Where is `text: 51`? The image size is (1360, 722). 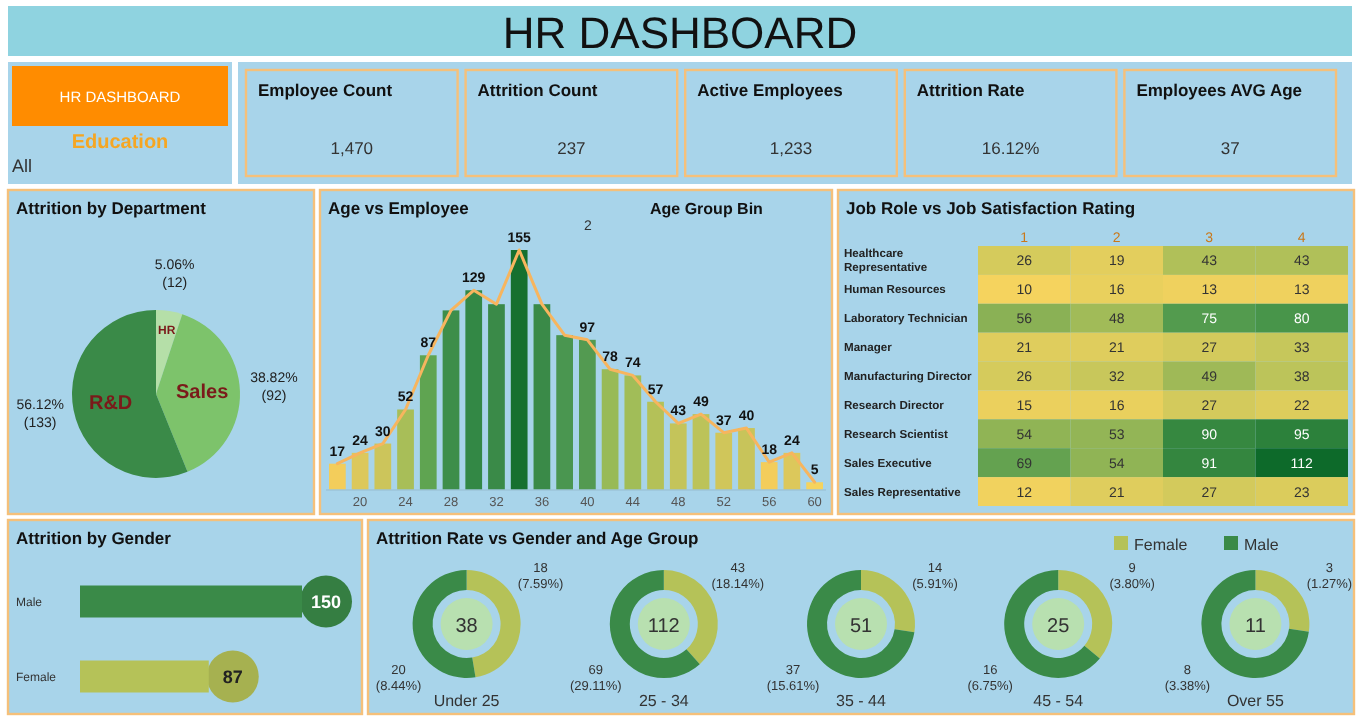 text: 51 is located at coordinates (861, 627).